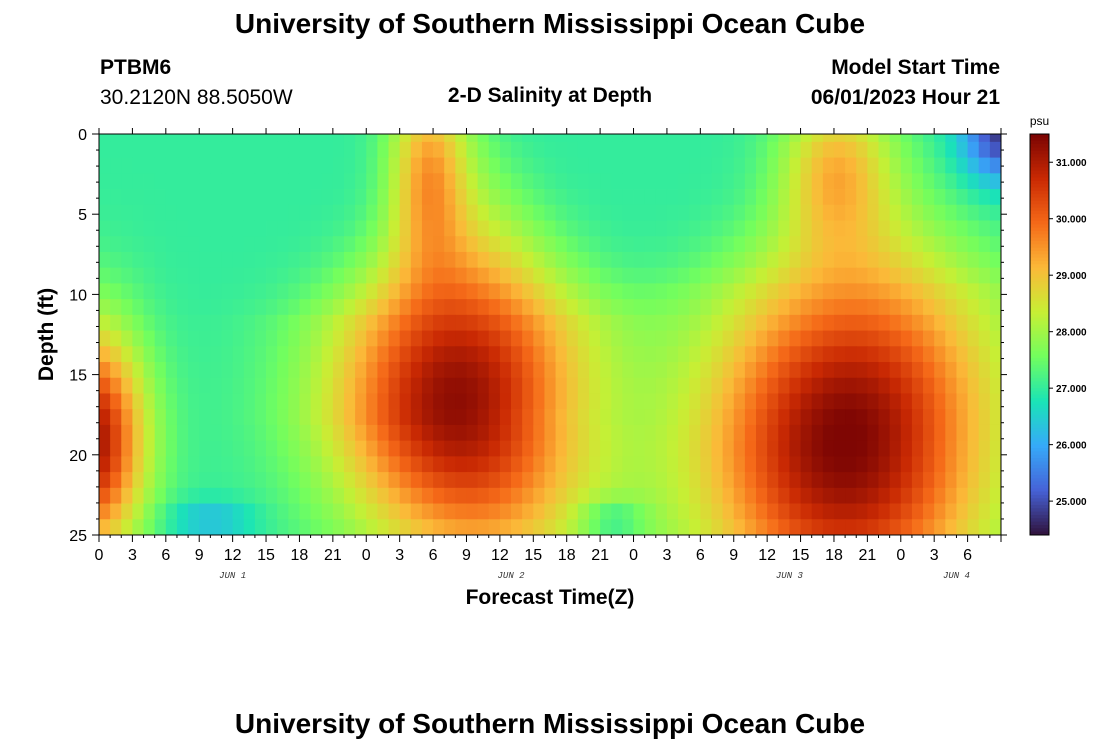  Describe the element at coordinates (99, 555) in the screenshot. I see `x-tick-label: 0` at that location.